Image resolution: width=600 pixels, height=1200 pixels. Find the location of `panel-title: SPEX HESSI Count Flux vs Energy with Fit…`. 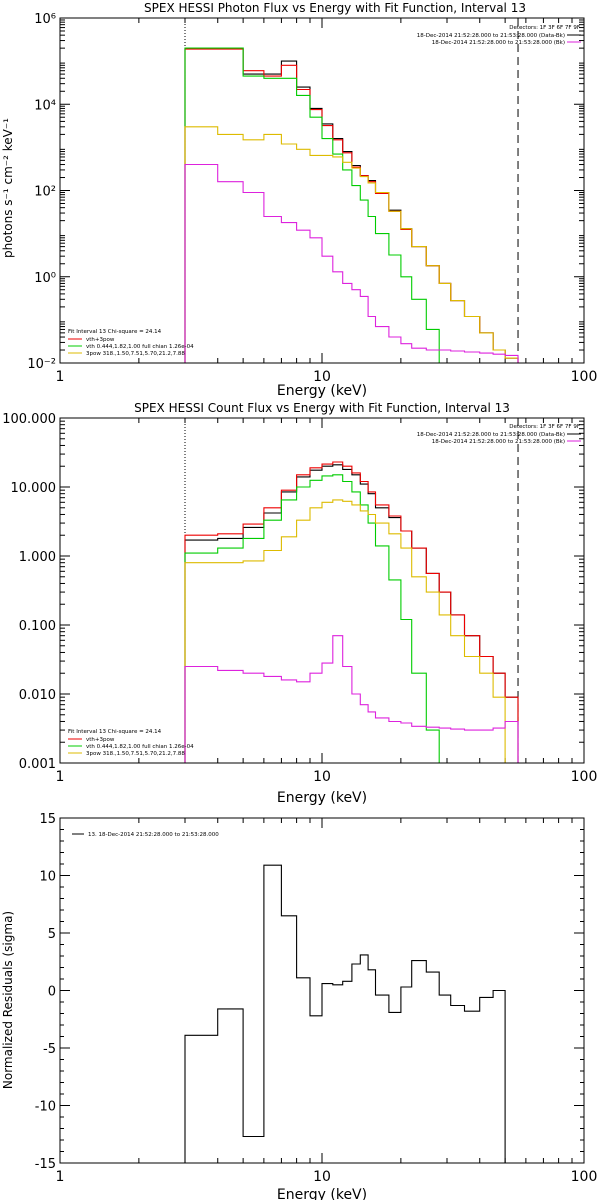

panel-title: SPEX HESSI Count Flux vs Energy with Fit… is located at coordinates (322, 408).